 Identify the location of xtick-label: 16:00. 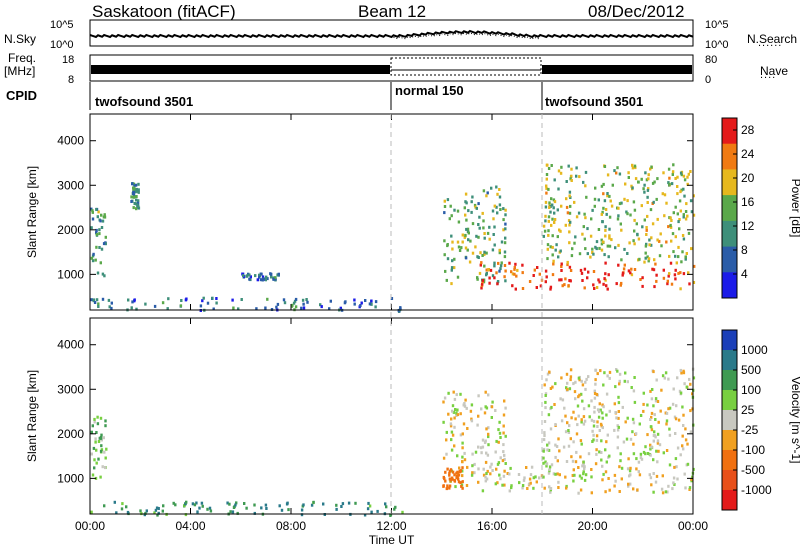
(492, 526).